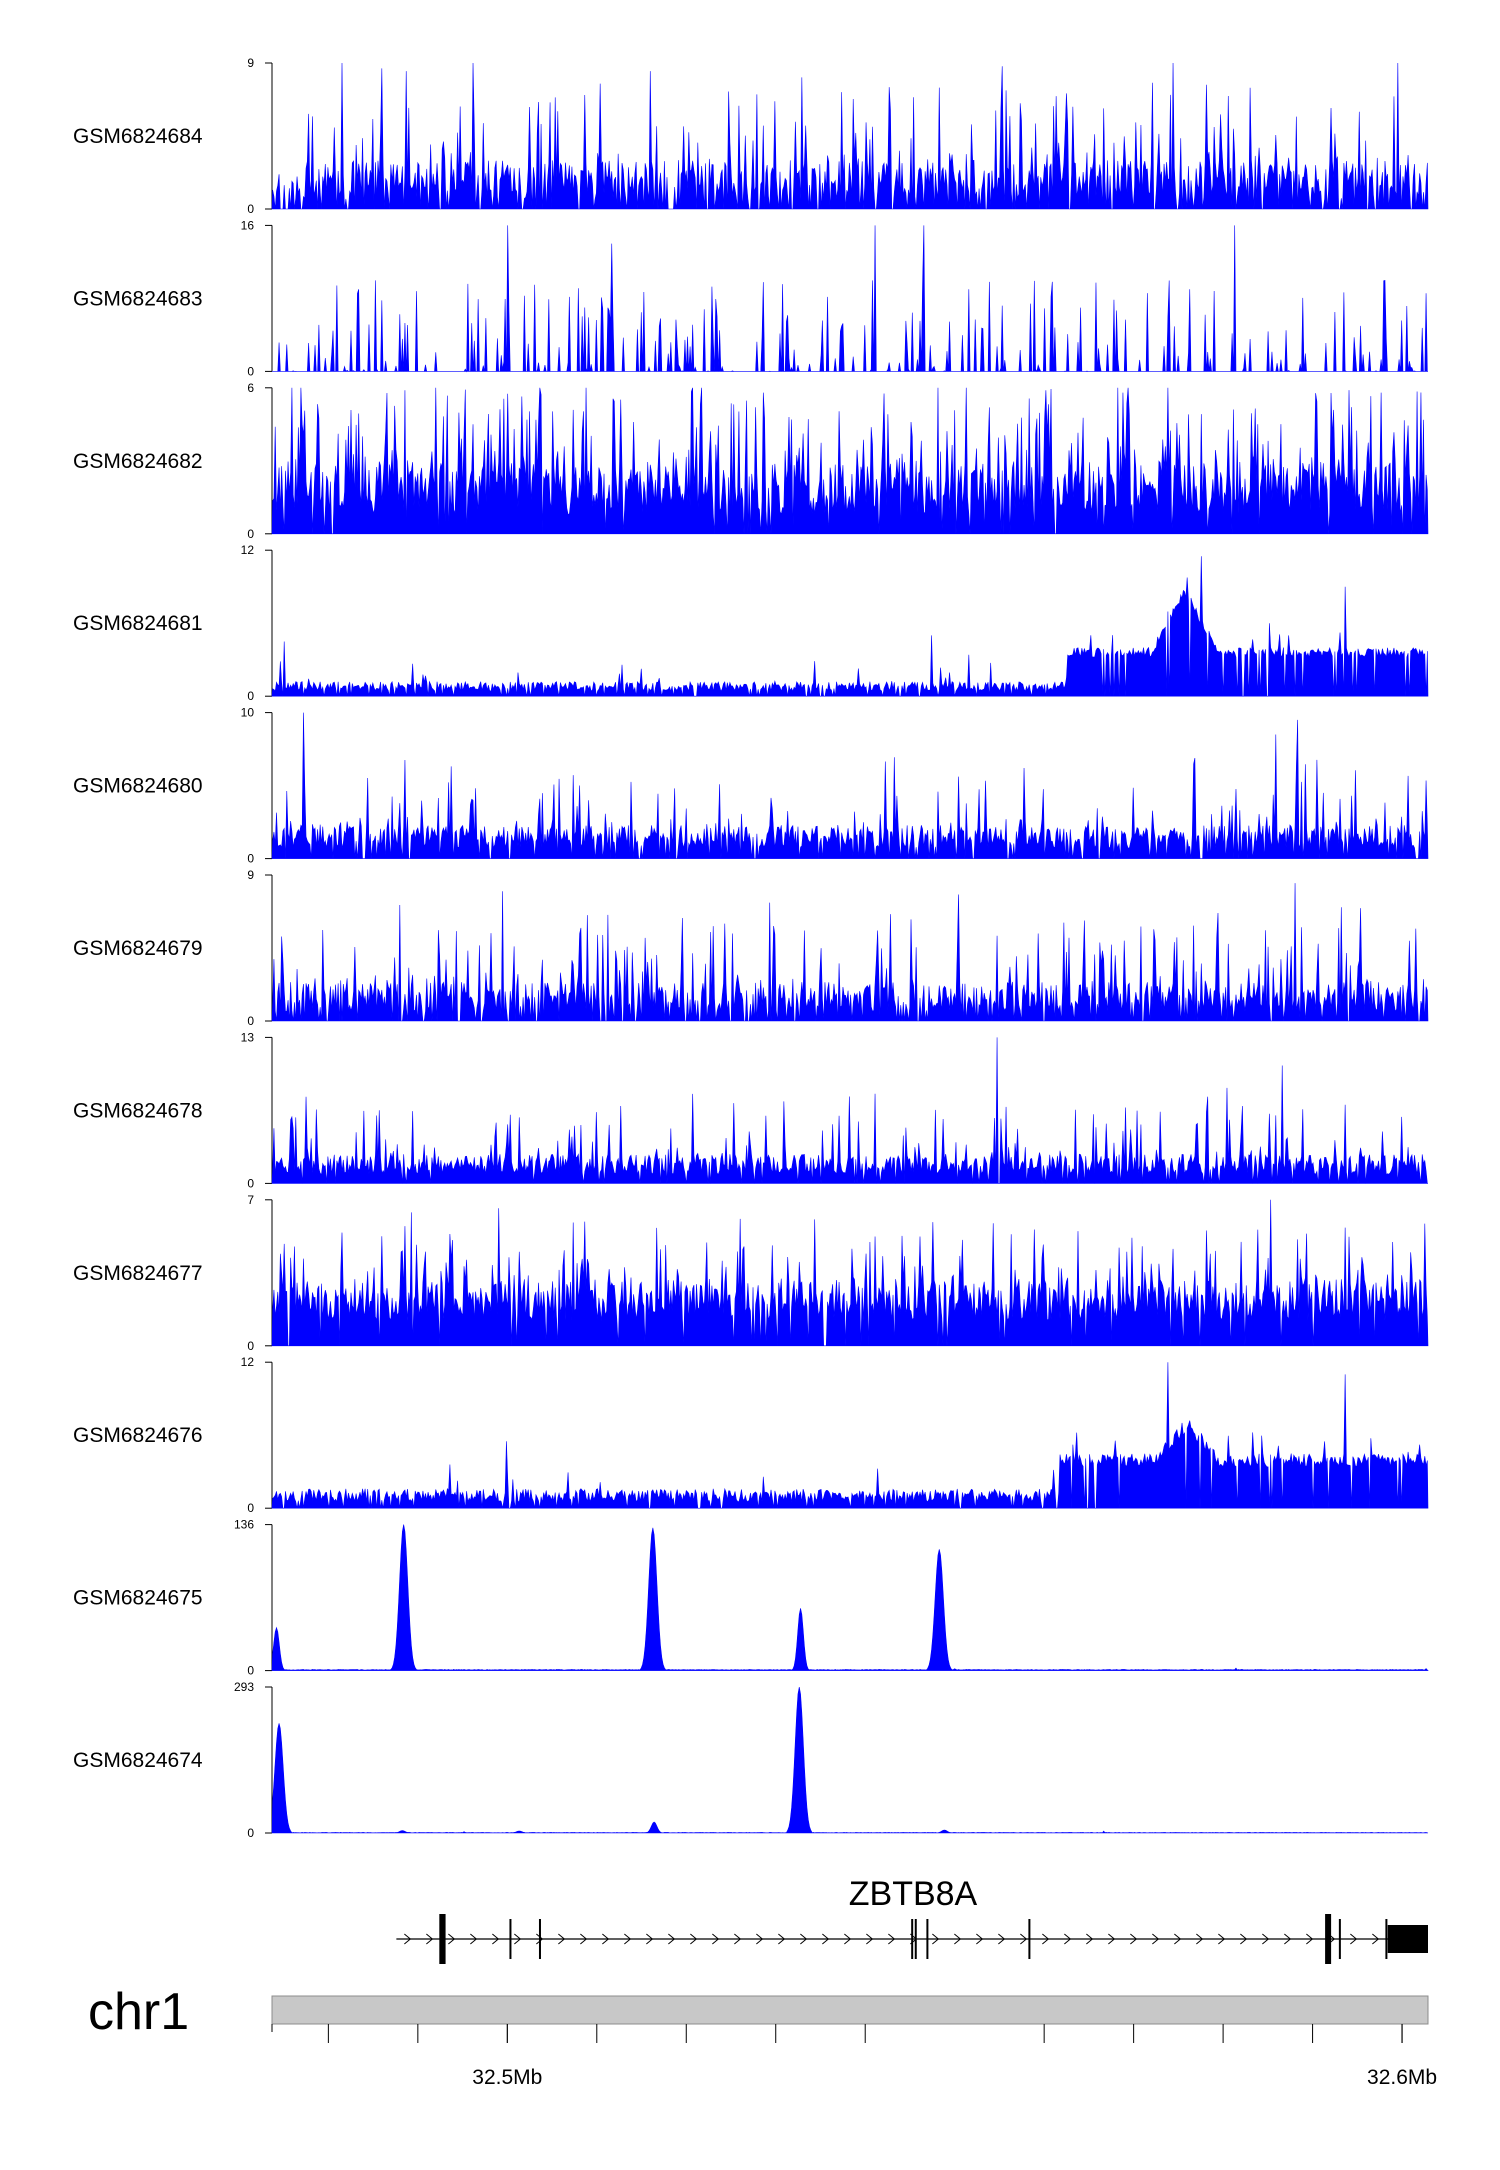 This screenshot has height=2170, width=1500. Describe the element at coordinates (1402, 2077) in the screenshot. I see `x-axis-tick-label: 32.6Mb` at that location.